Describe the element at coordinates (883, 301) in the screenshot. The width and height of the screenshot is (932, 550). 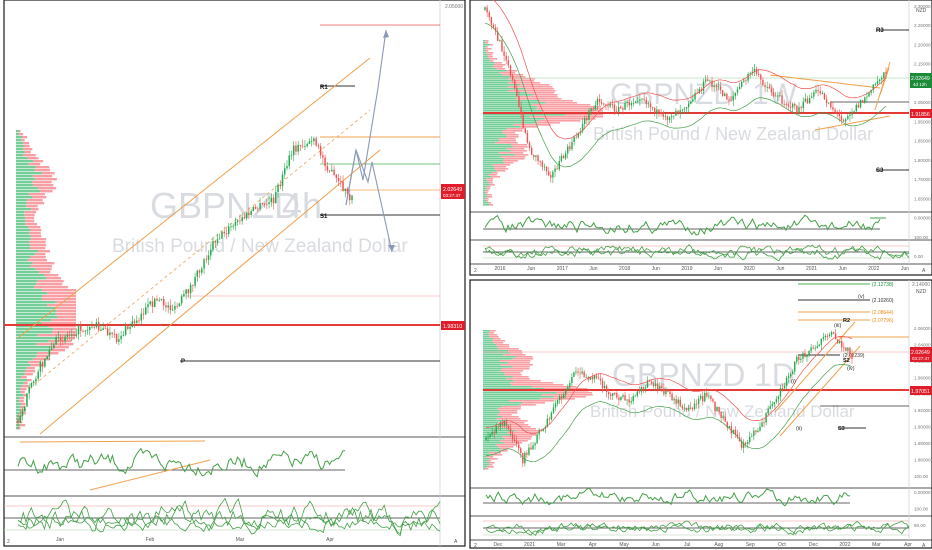
I see `br-fib-label-2: (2.10260)` at that location.